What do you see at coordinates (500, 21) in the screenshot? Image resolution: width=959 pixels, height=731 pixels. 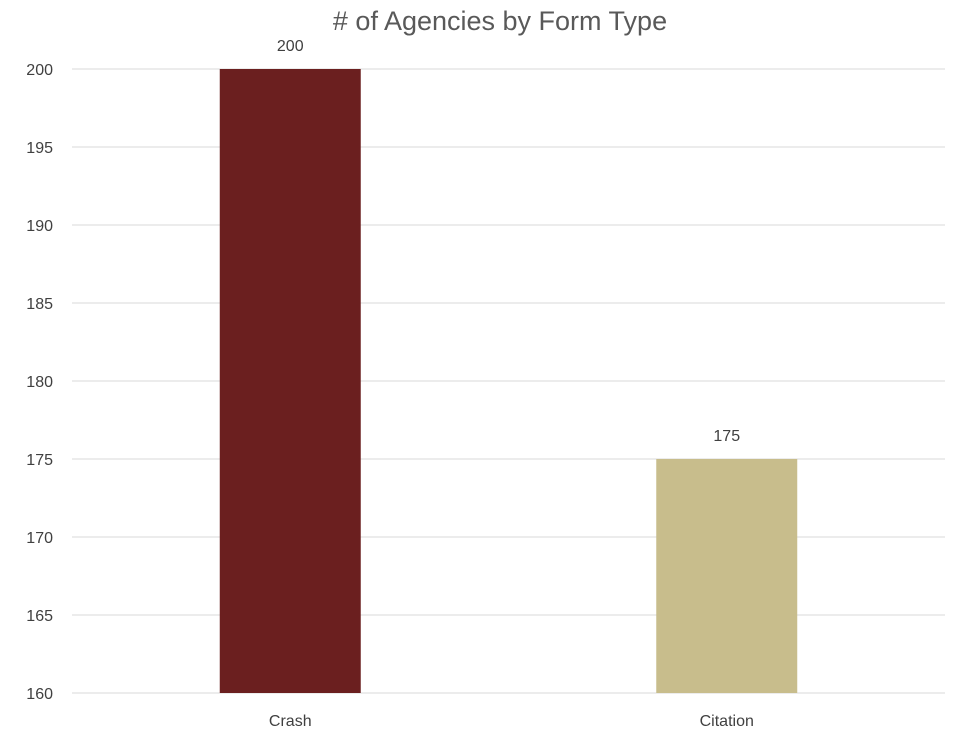 I see `chart-title: # of Agencies by Form Type` at bounding box center [500, 21].